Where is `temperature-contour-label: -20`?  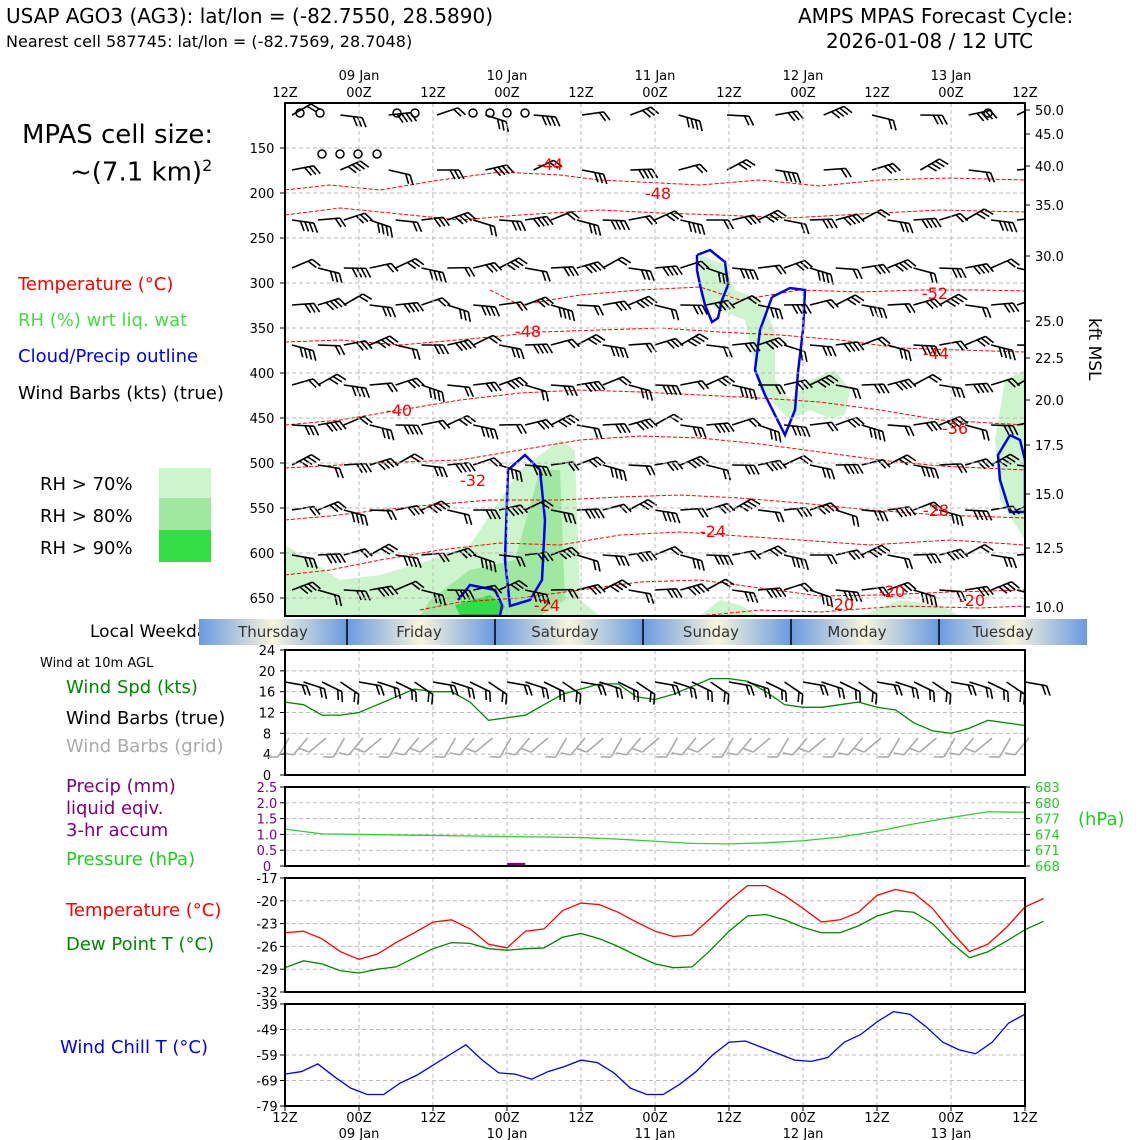 temperature-contour-label: -20 is located at coordinates (972, 600).